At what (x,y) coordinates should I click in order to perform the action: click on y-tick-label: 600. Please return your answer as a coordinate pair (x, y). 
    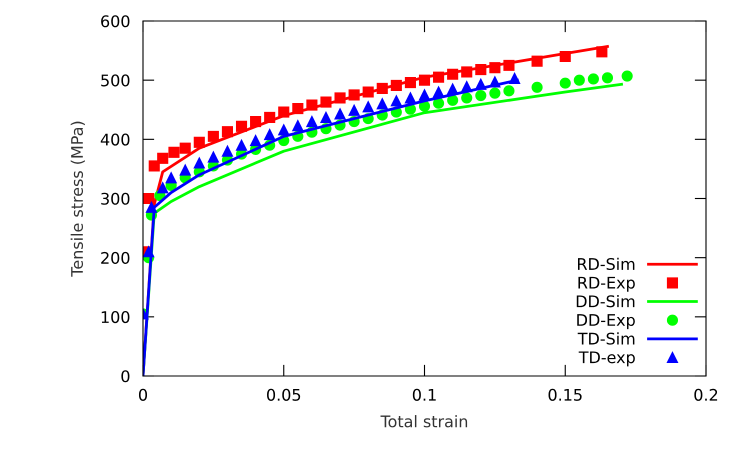
    Looking at the image, I should click on (115, 21).